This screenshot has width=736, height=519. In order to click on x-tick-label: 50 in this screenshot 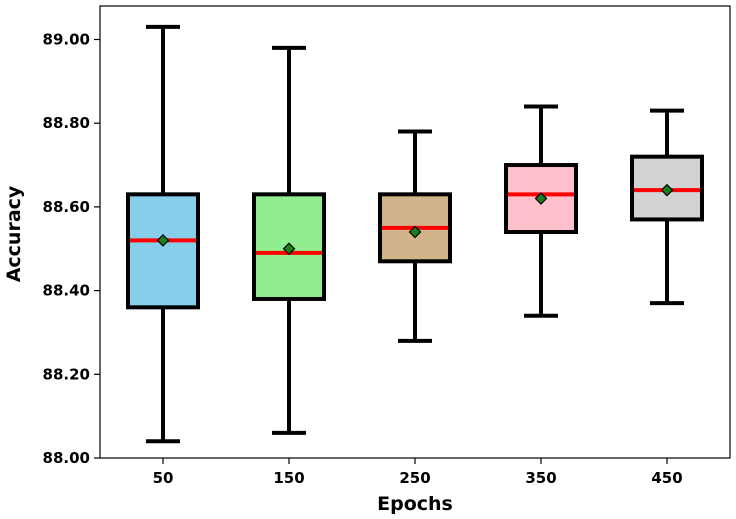, I will do `click(163, 478)`.